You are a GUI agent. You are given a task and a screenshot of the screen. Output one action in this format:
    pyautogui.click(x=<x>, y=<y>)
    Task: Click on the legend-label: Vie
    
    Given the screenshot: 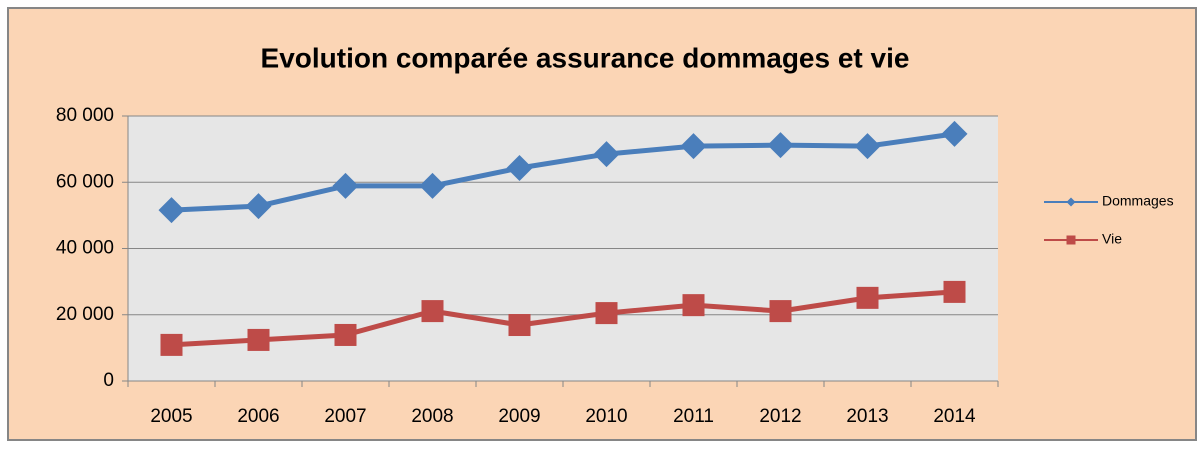 What is the action you would take?
    pyautogui.click(x=1112, y=239)
    